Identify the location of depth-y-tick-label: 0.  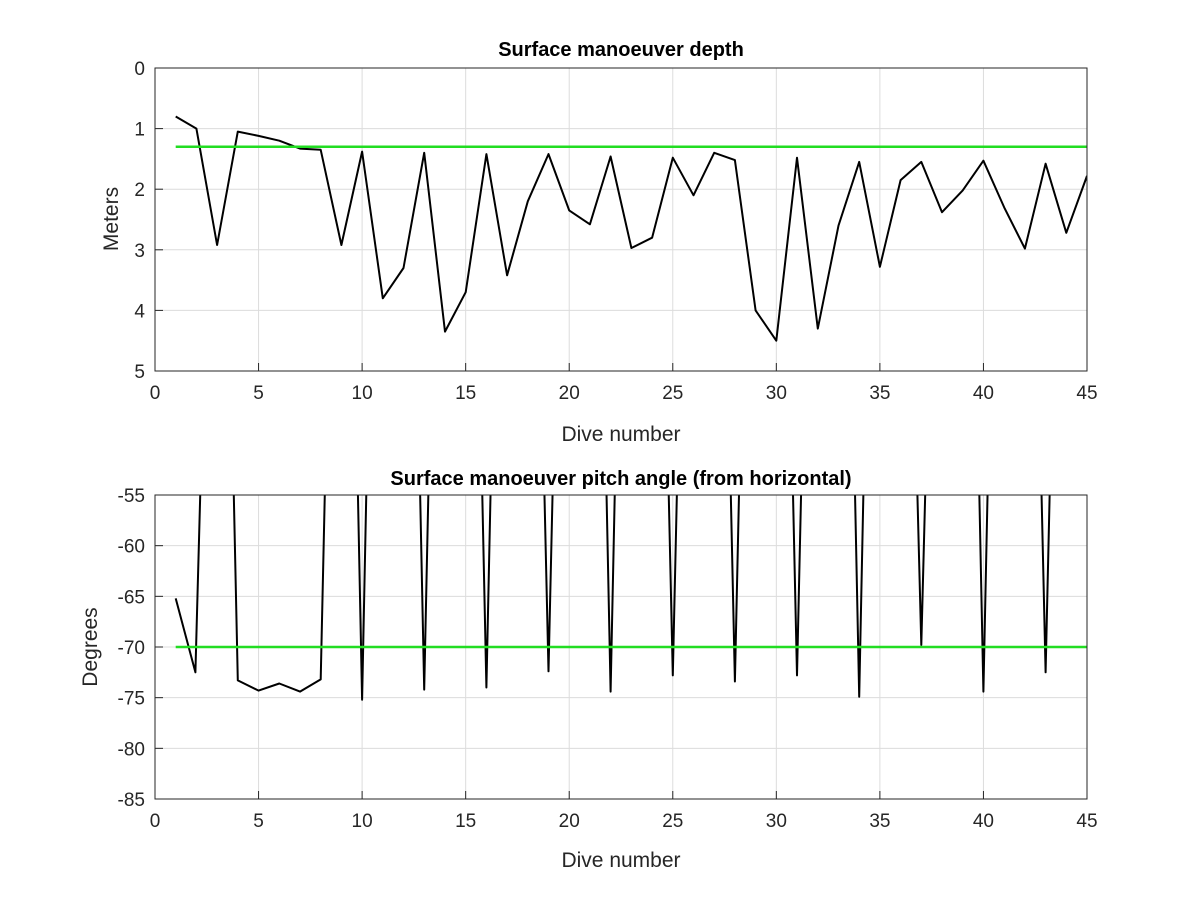
(139, 69).